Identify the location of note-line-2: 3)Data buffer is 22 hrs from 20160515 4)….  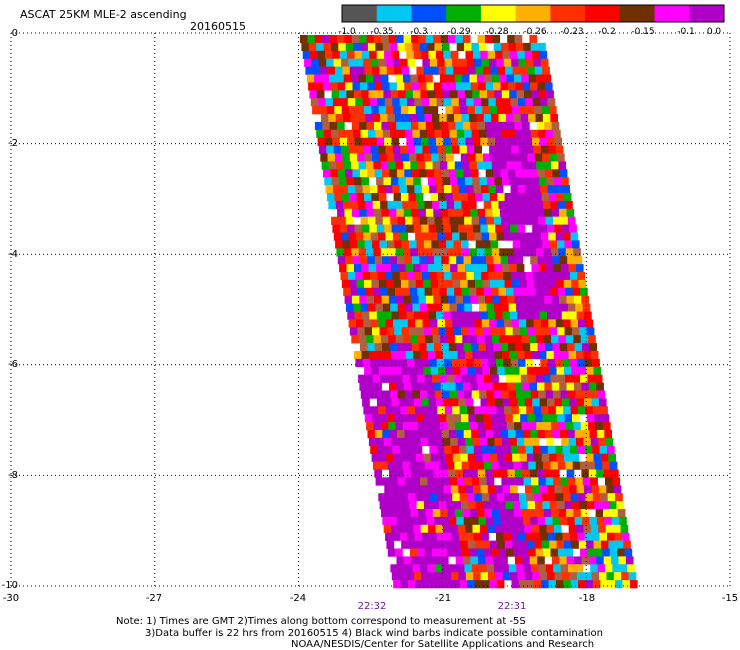
(374, 633).